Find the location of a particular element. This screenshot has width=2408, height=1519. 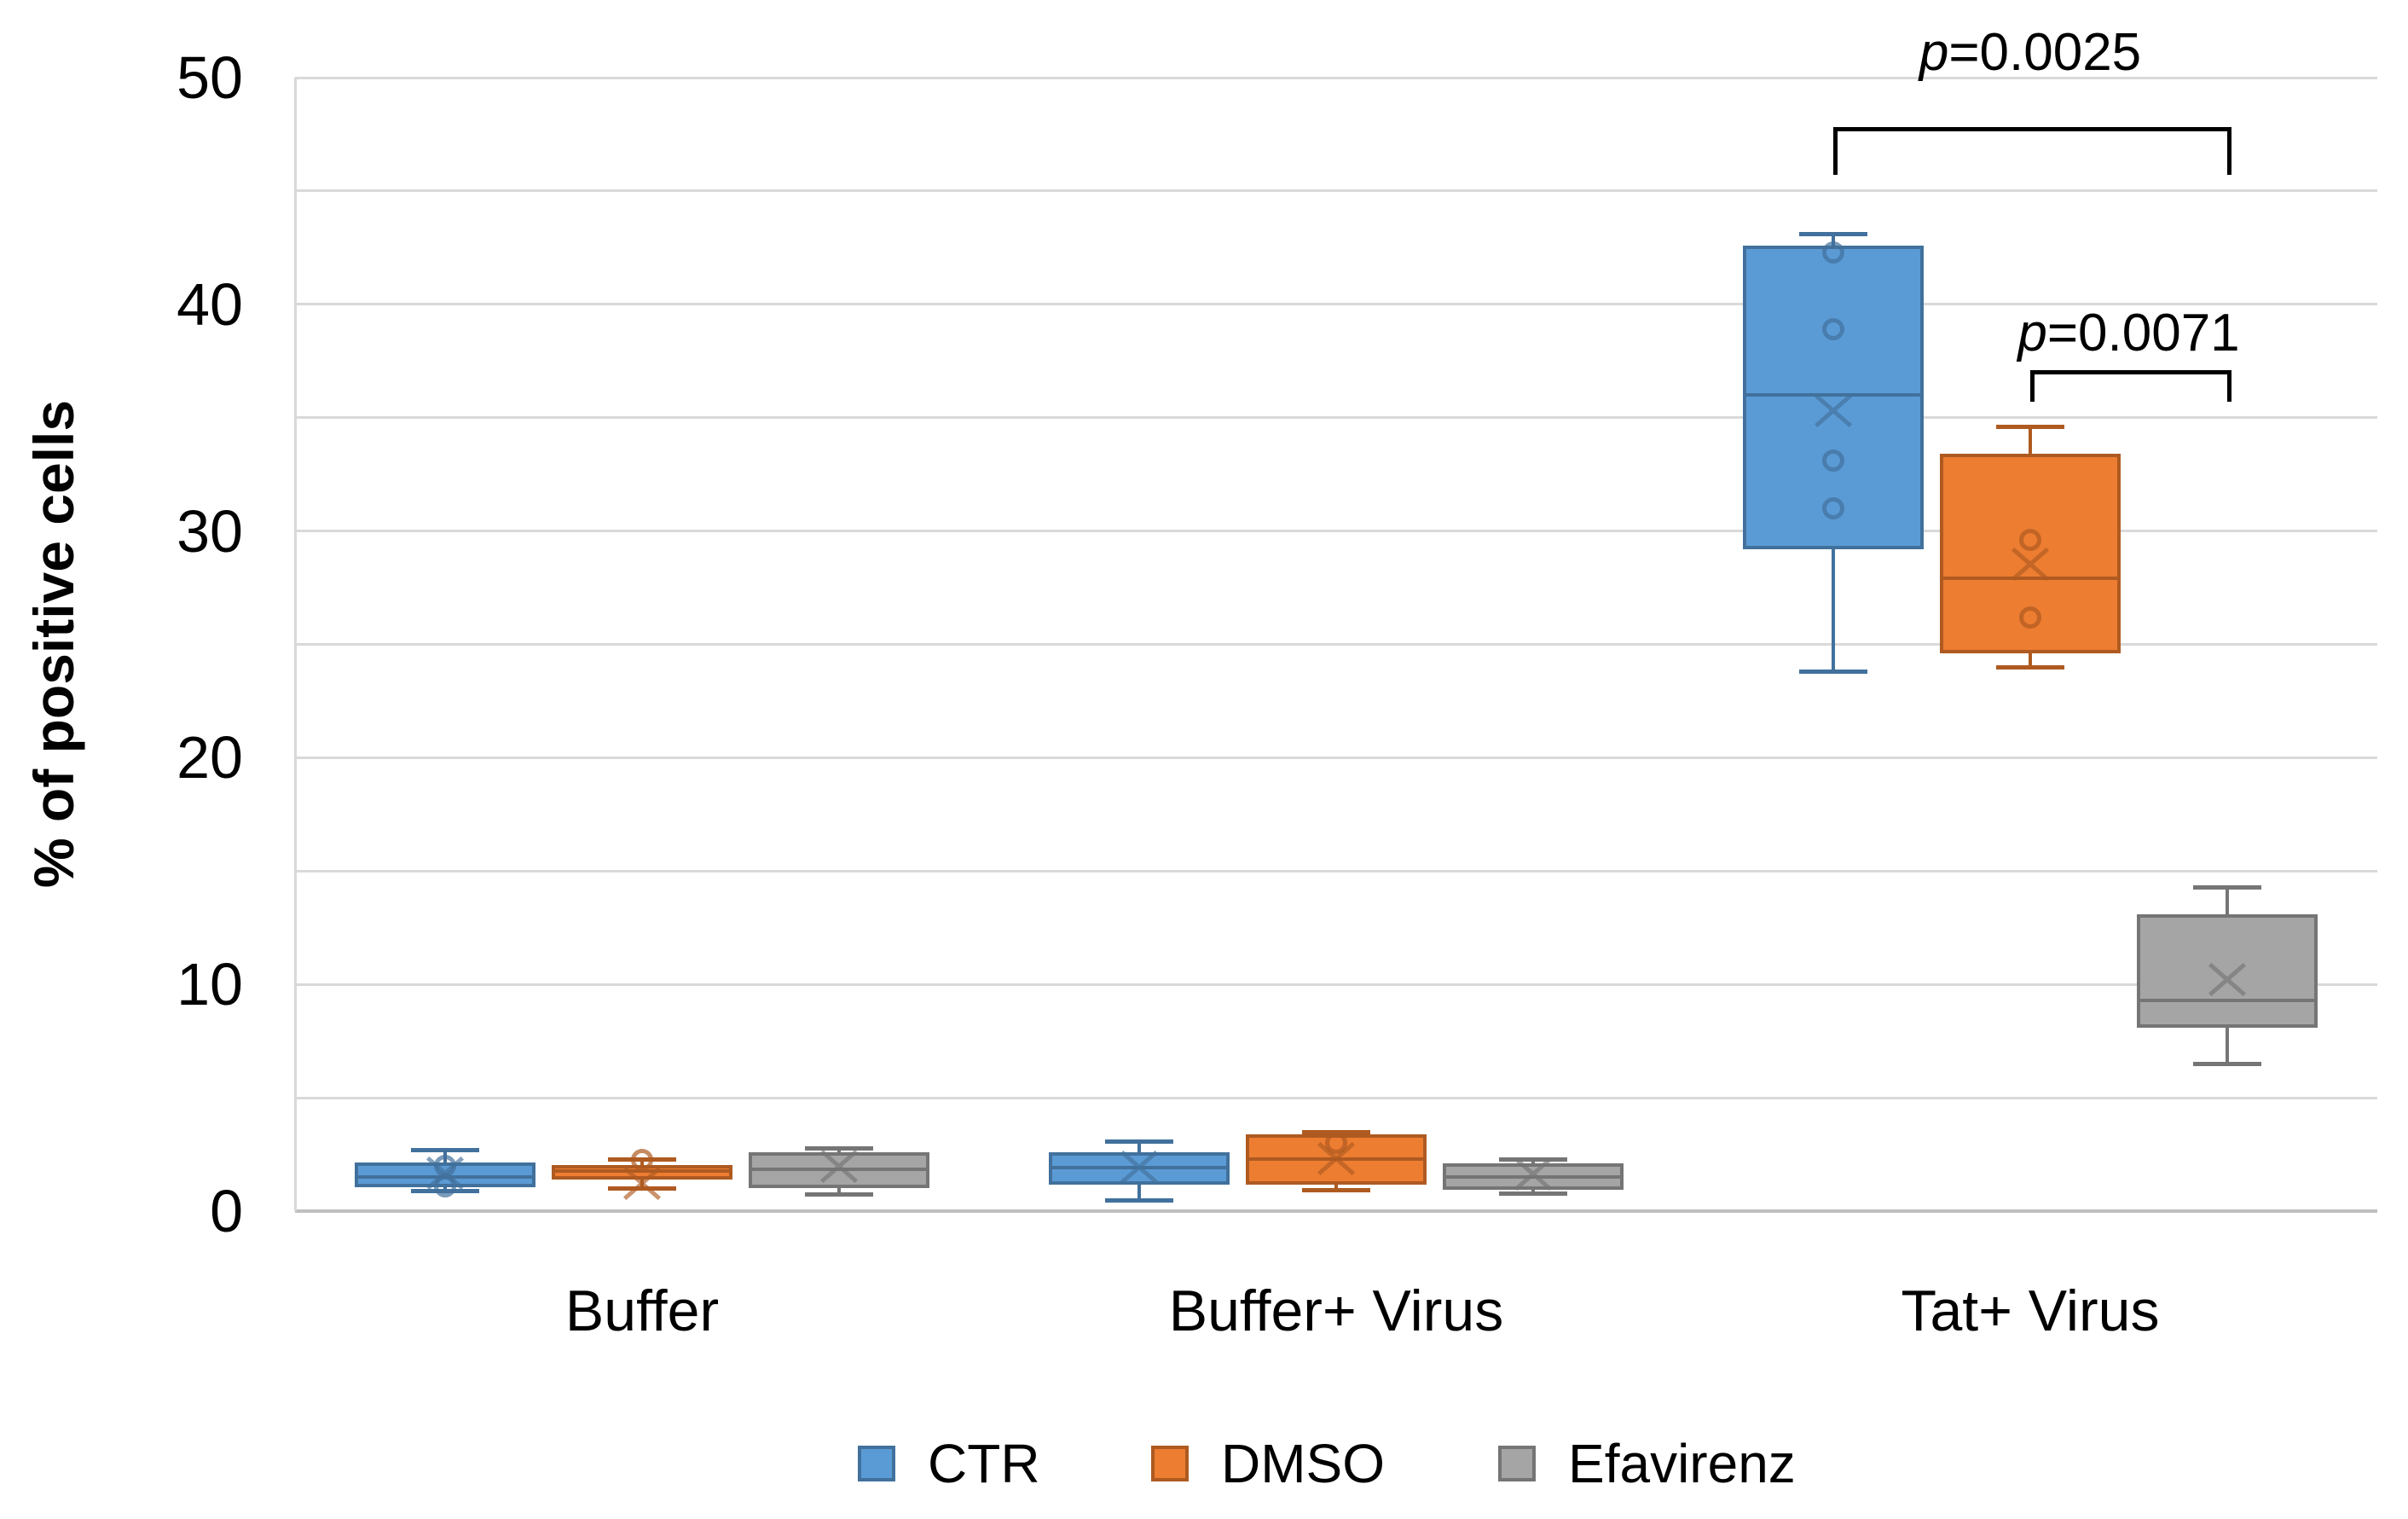

x-category-label: Buffer is located at coordinates (642, 1310).